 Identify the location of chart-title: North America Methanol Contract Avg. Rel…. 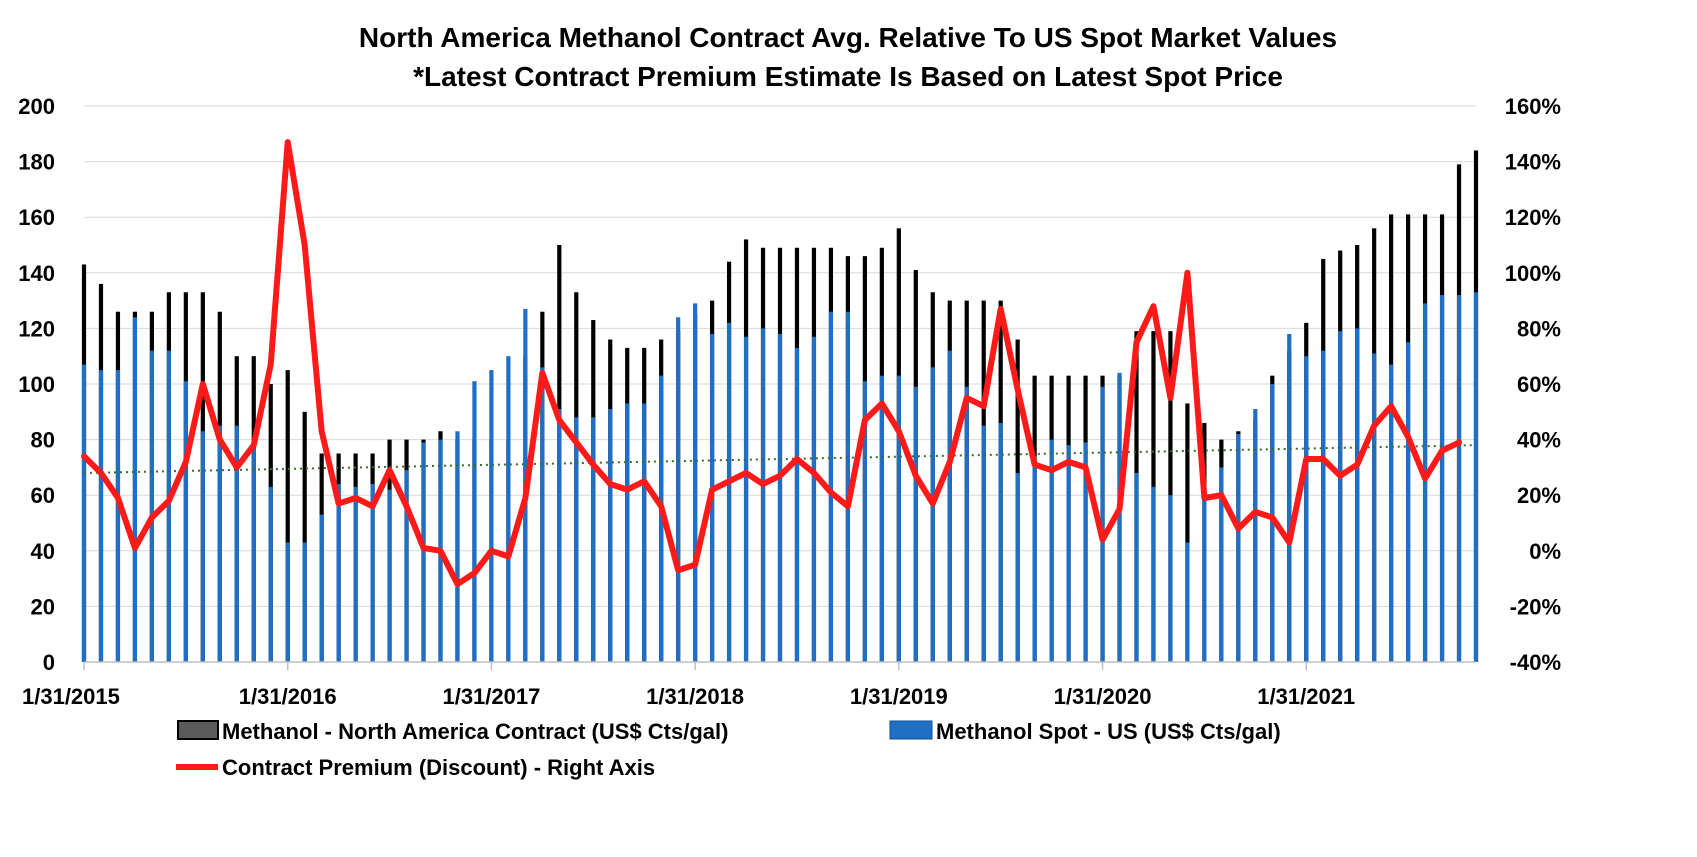
(848, 37).